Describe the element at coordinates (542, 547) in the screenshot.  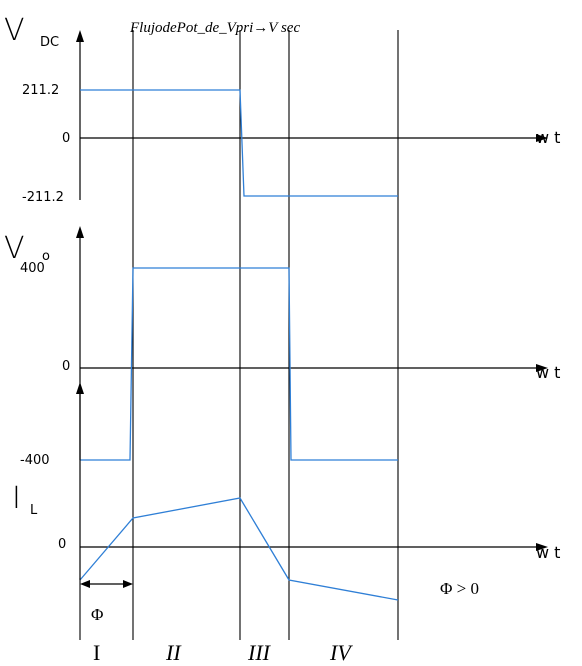
I see `il-x-arrow` at that location.